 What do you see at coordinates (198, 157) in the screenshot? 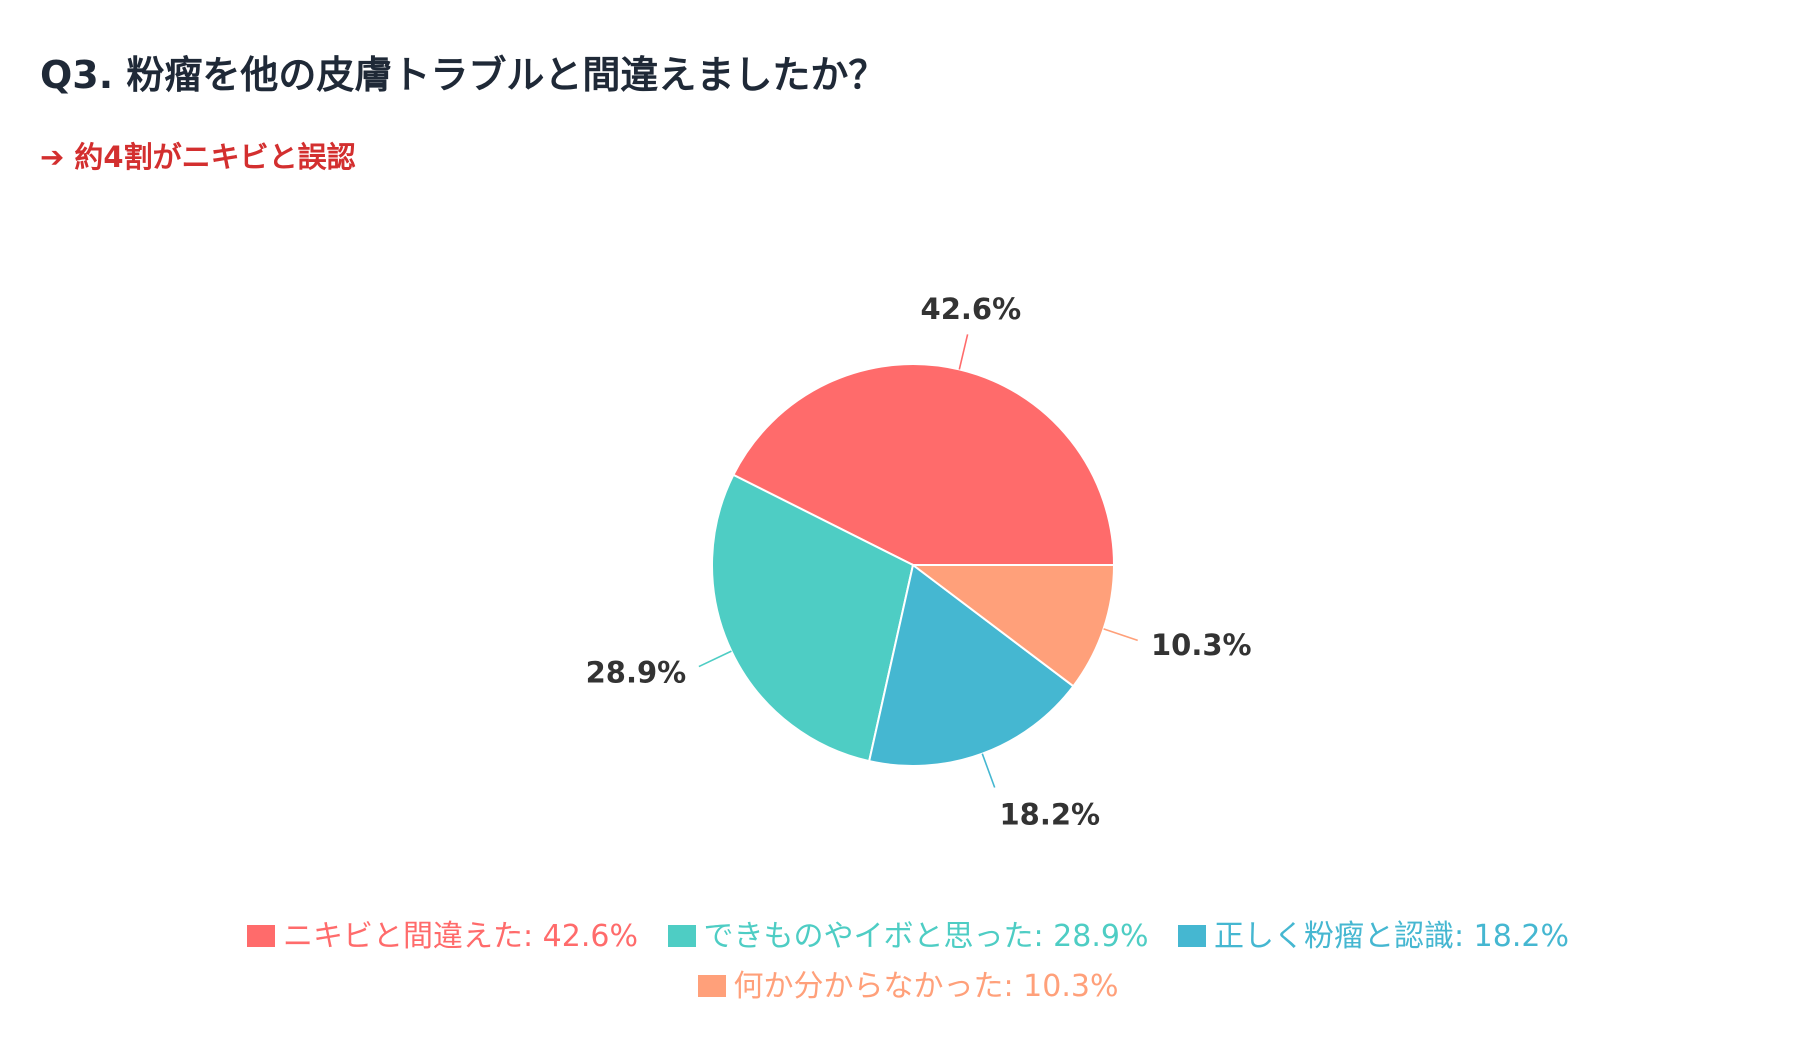
I see `chart-subtitle: ➔ 約4割がニキビと誤認` at bounding box center [198, 157].